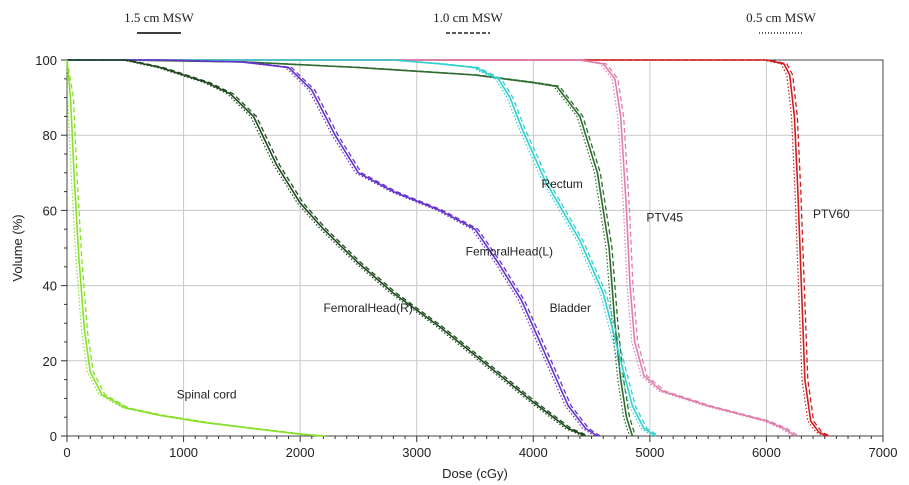  I want to click on y-tick-label: 100, so click(46, 60).